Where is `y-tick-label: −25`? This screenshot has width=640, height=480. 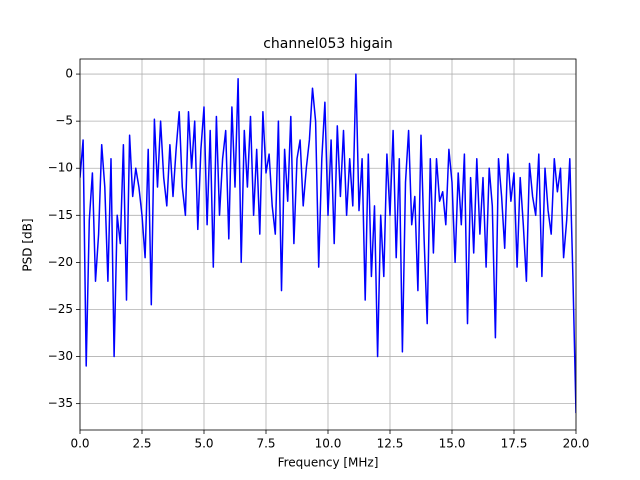 y-tick-label: −25 is located at coordinates (60, 309).